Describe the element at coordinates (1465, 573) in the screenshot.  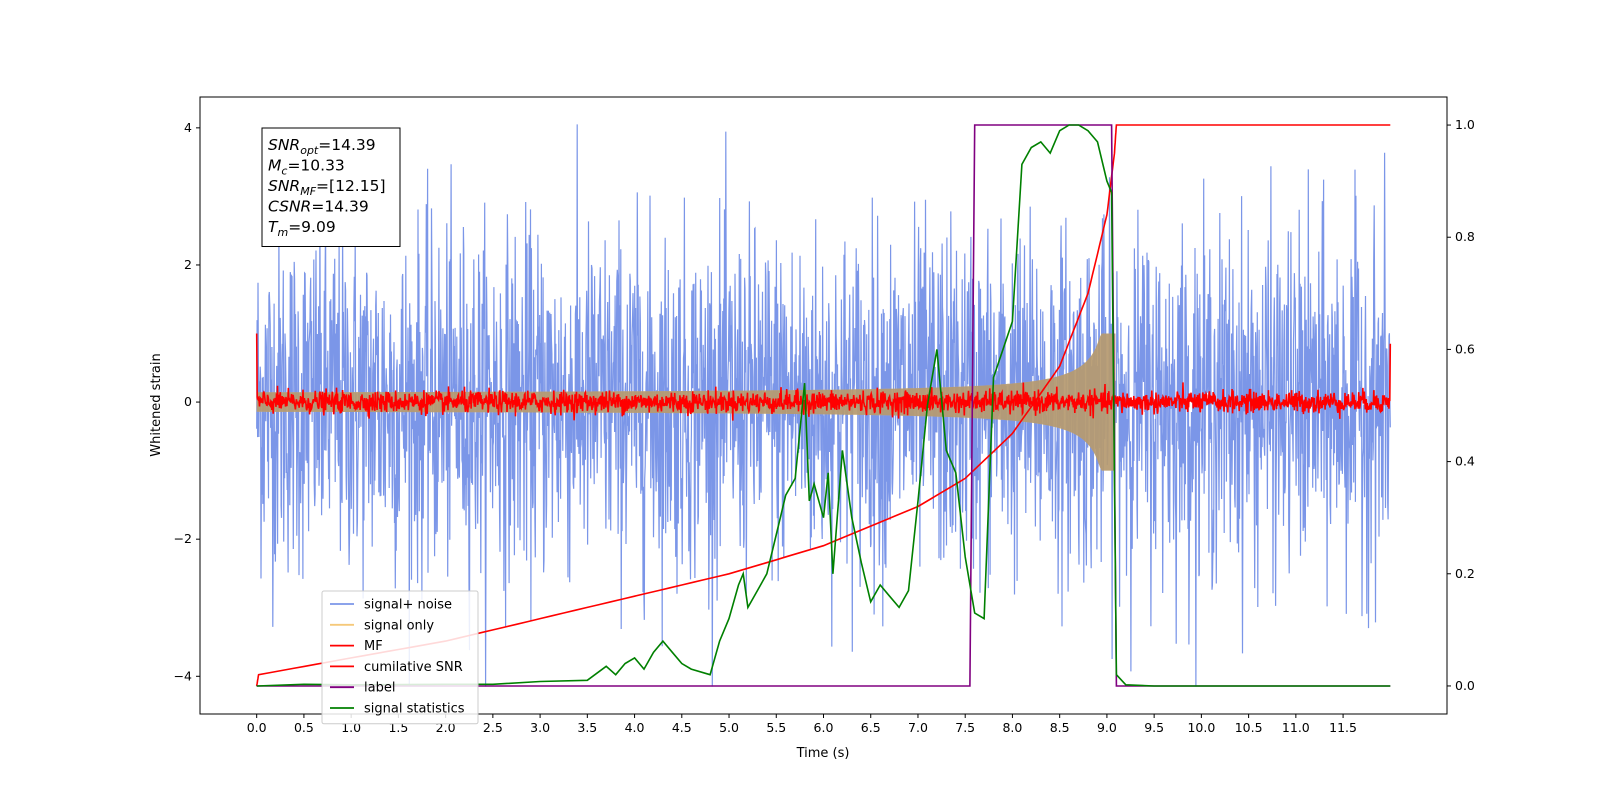
I see `y-right-tick-label: 0.2` at that location.